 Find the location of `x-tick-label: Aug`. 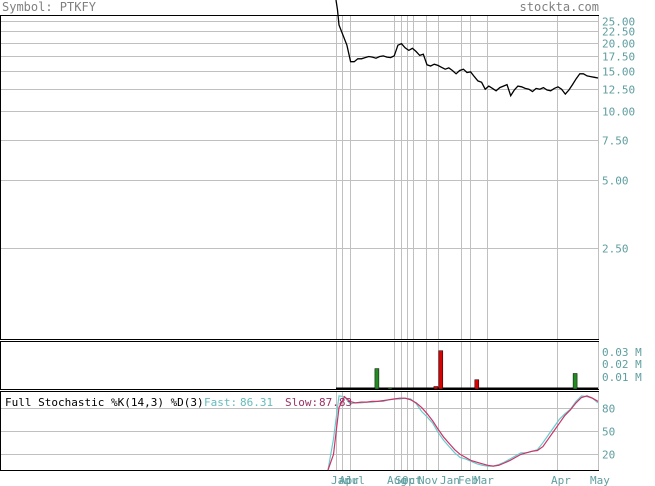

x-tick-label: Aug is located at coordinates (397, 480).